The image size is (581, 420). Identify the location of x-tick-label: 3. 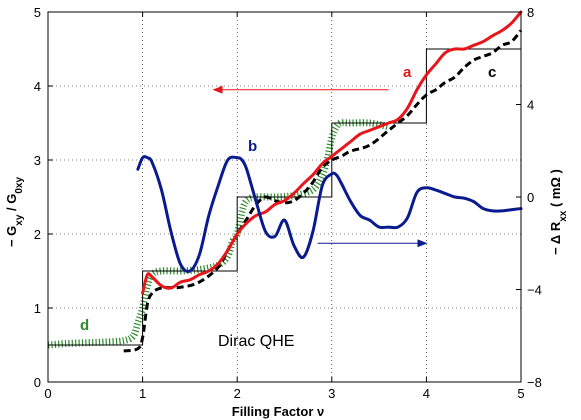
(331, 393).